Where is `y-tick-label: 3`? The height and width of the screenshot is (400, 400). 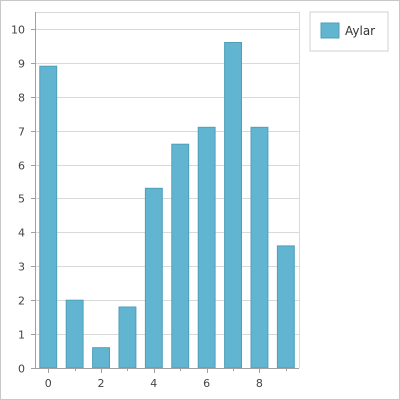 y-tick-label: 3 is located at coordinates (21, 267).